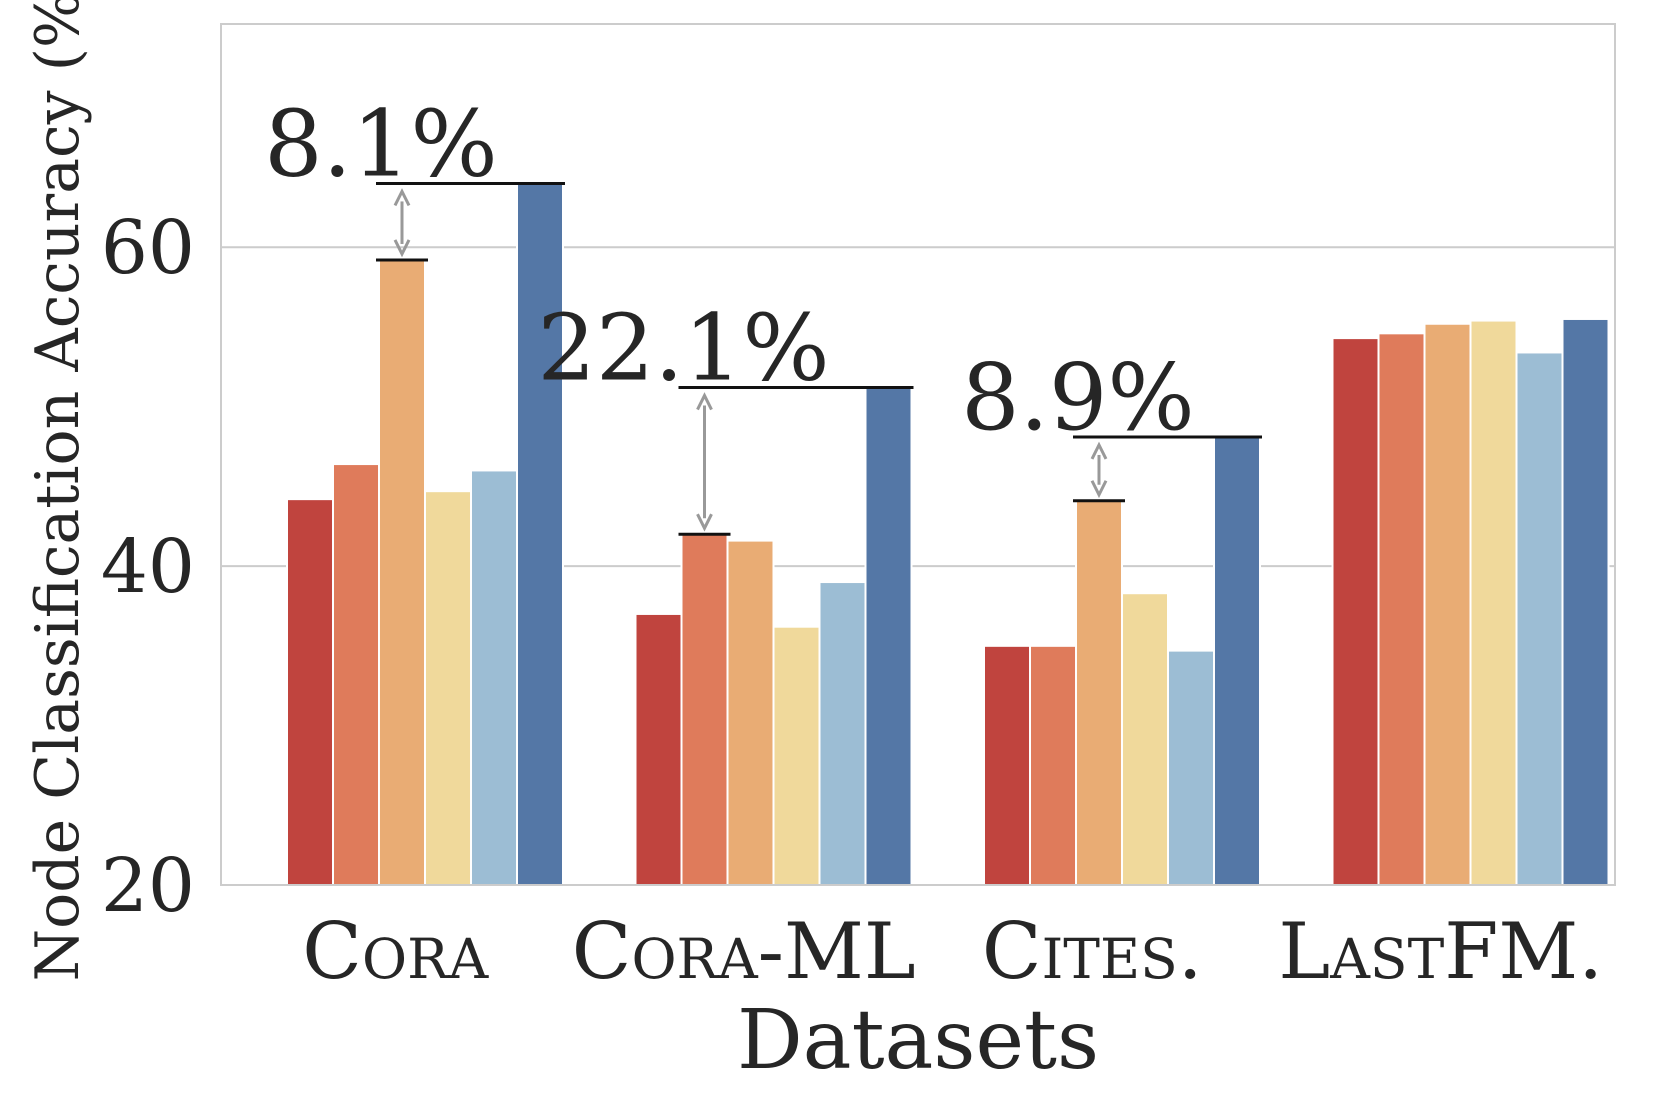 The width and height of the screenshot is (1661, 1107). What do you see at coordinates (1447, 604) in the screenshot?
I see `bar-lastfm--series-3` at bounding box center [1447, 604].